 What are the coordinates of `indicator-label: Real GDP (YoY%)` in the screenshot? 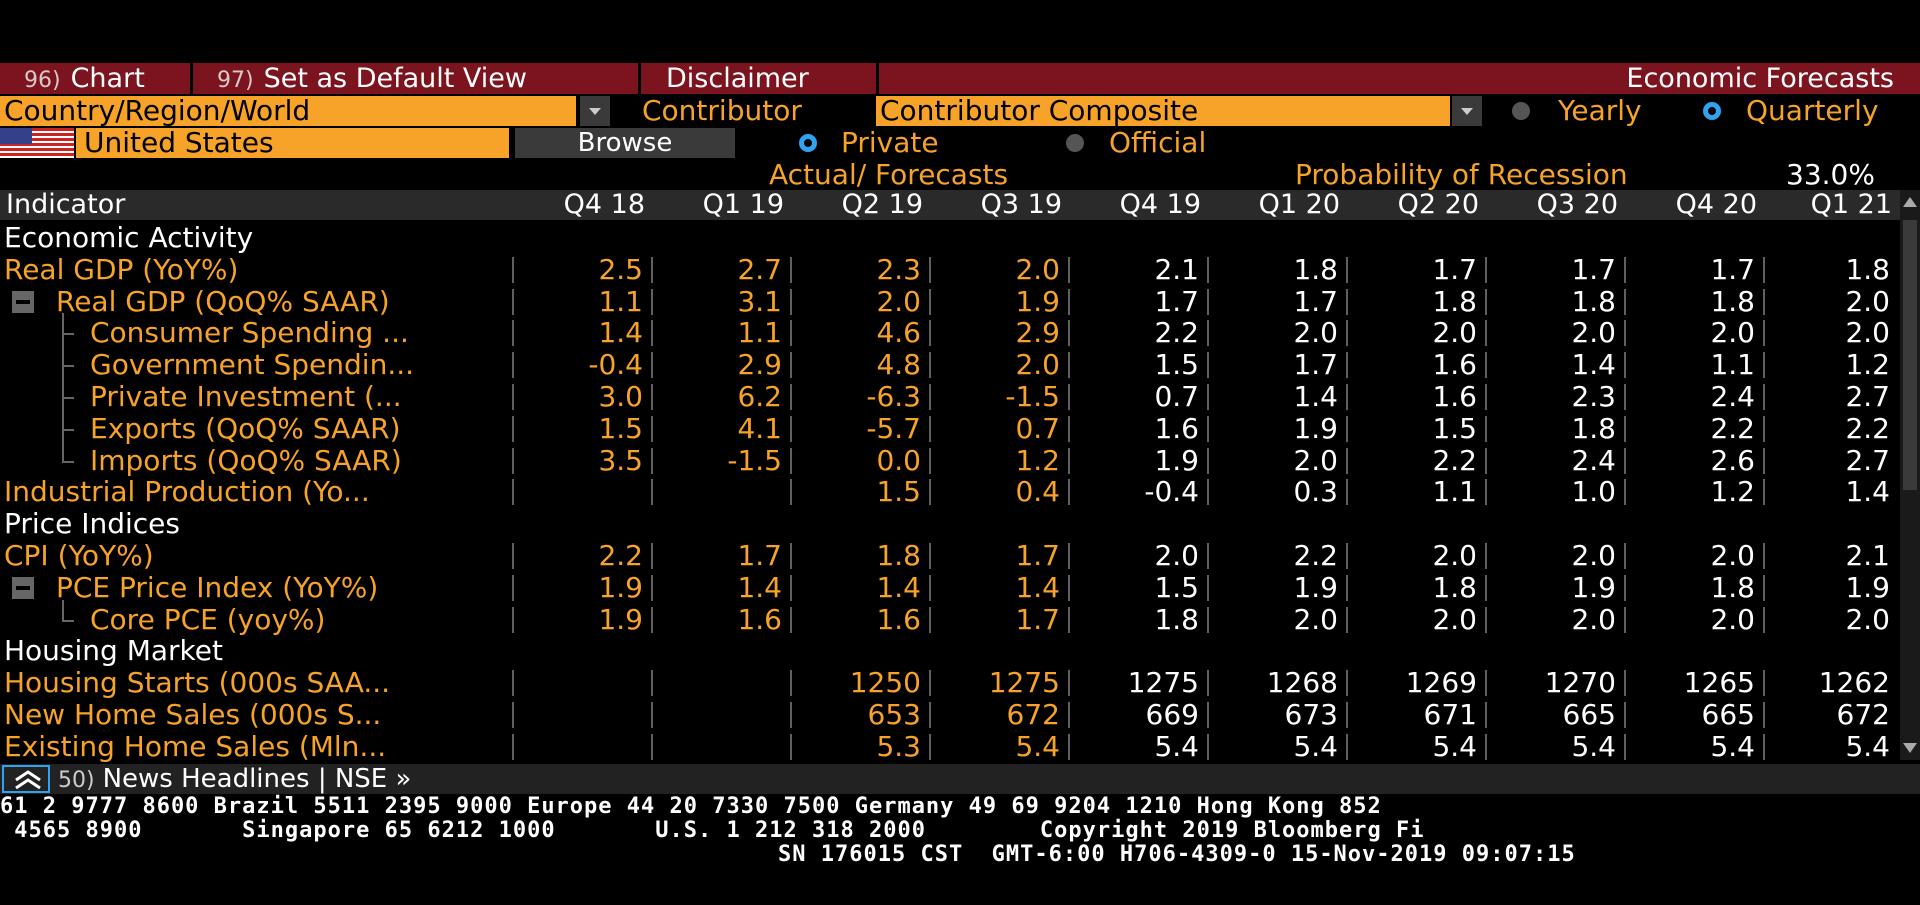 It's located at (121, 269).